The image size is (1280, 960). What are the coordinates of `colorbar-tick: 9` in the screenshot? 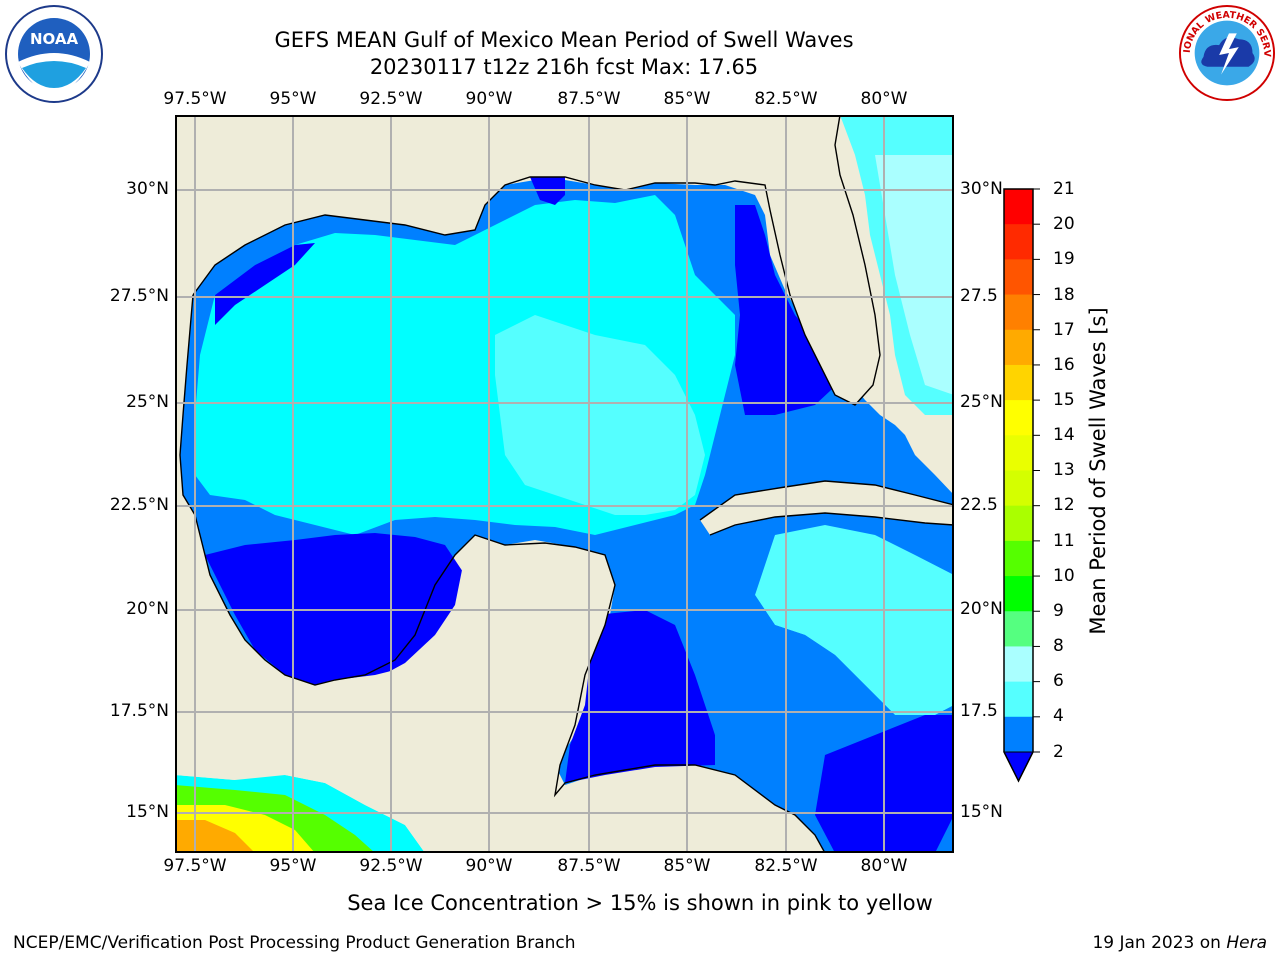 It's located at (1058, 611).